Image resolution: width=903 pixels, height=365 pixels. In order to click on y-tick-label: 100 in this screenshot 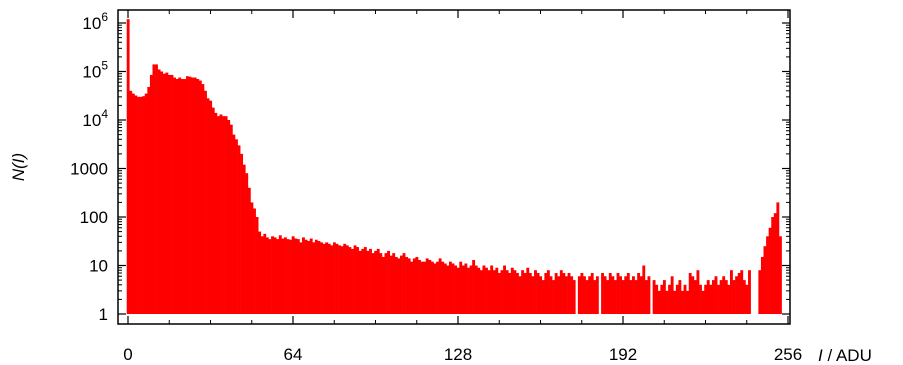, I will do `click(94, 217)`.